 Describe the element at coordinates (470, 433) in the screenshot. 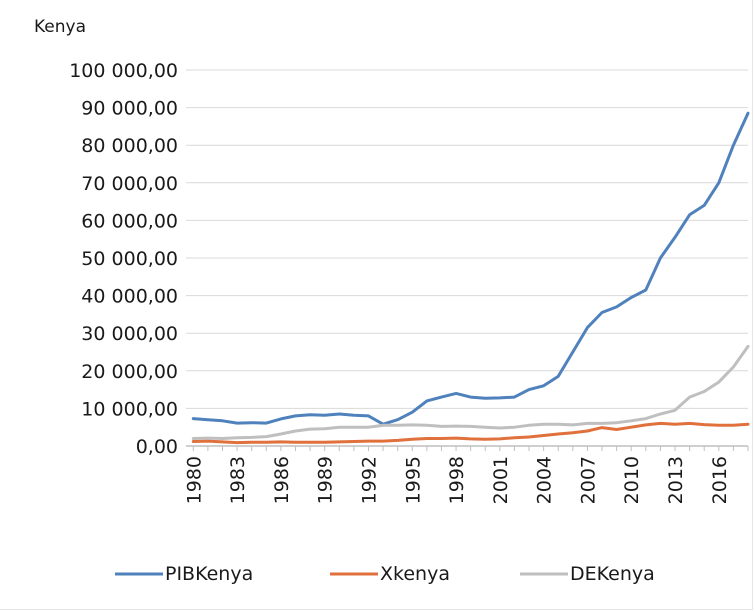

I see `series-line-xkenya` at that location.